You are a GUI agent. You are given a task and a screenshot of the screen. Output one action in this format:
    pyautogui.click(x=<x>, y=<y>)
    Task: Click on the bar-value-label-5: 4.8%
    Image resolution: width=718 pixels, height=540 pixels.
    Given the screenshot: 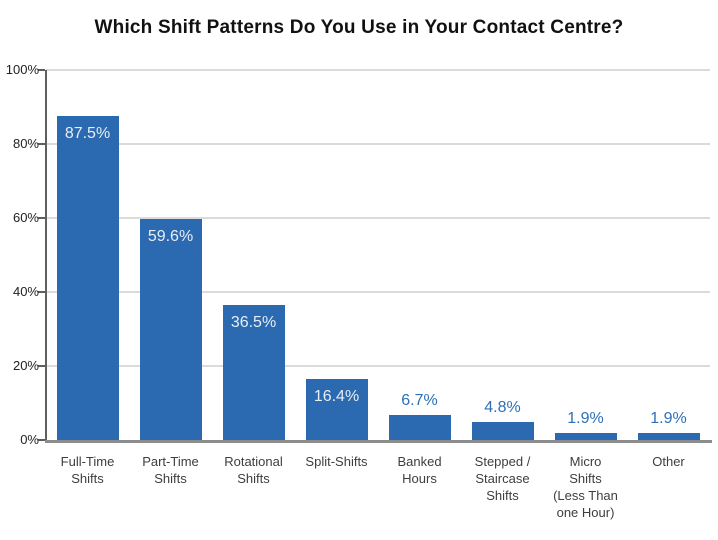 What is the action you would take?
    pyautogui.click(x=502, y=408)
    